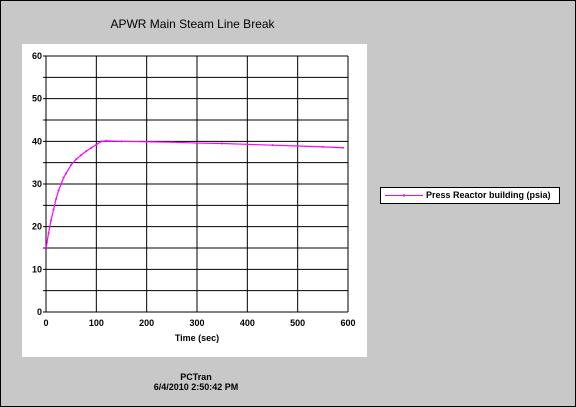 The height and width of the screenshot is (407, 576). Describe the element at coordinates (39, 312) in the screenshot. I see `y-tick-label: 0` at that location.